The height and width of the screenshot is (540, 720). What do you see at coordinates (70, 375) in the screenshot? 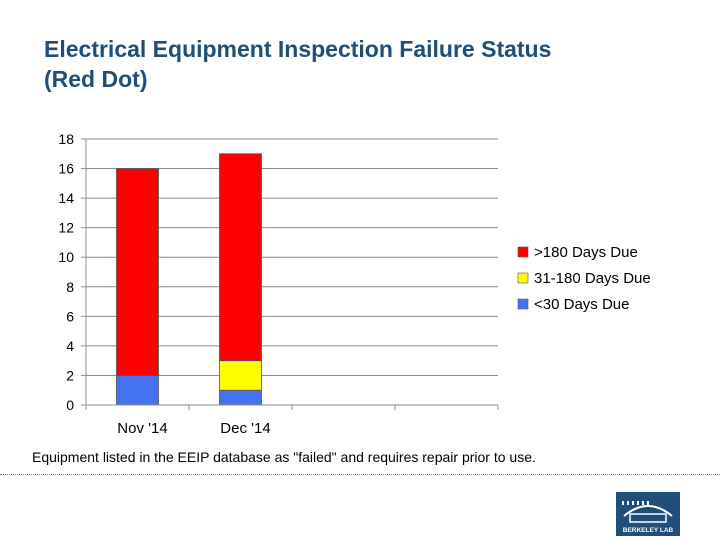
I see `y-tick-label: 2` at bounding box center [70, 375].